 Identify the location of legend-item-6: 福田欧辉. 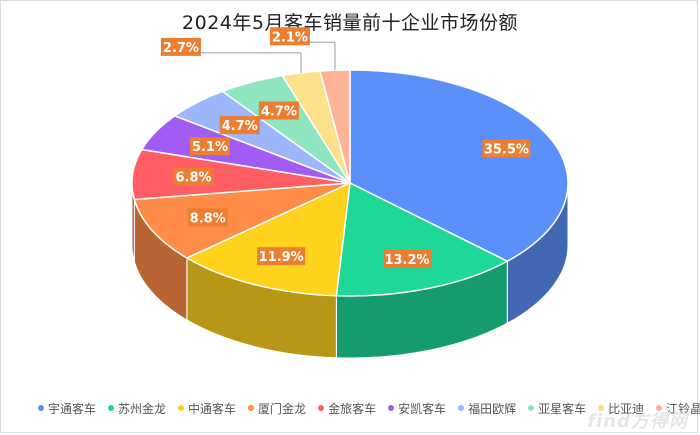
(487, 408).